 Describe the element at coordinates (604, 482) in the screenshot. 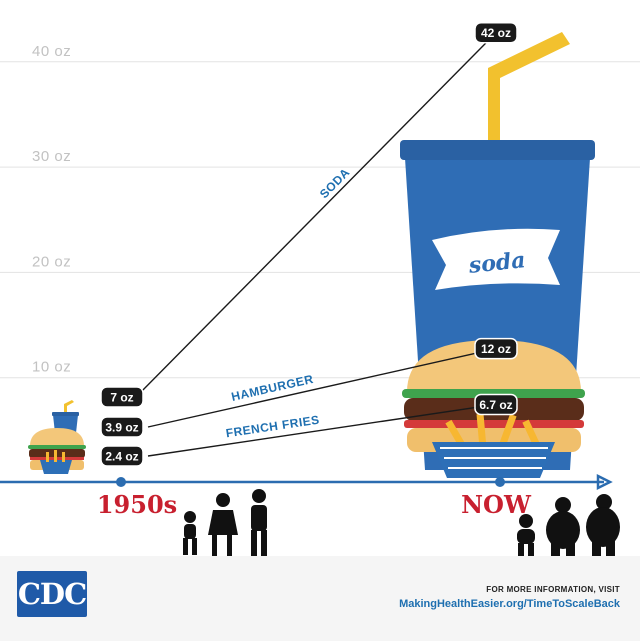

I see `x-axis-arrow` at that location.